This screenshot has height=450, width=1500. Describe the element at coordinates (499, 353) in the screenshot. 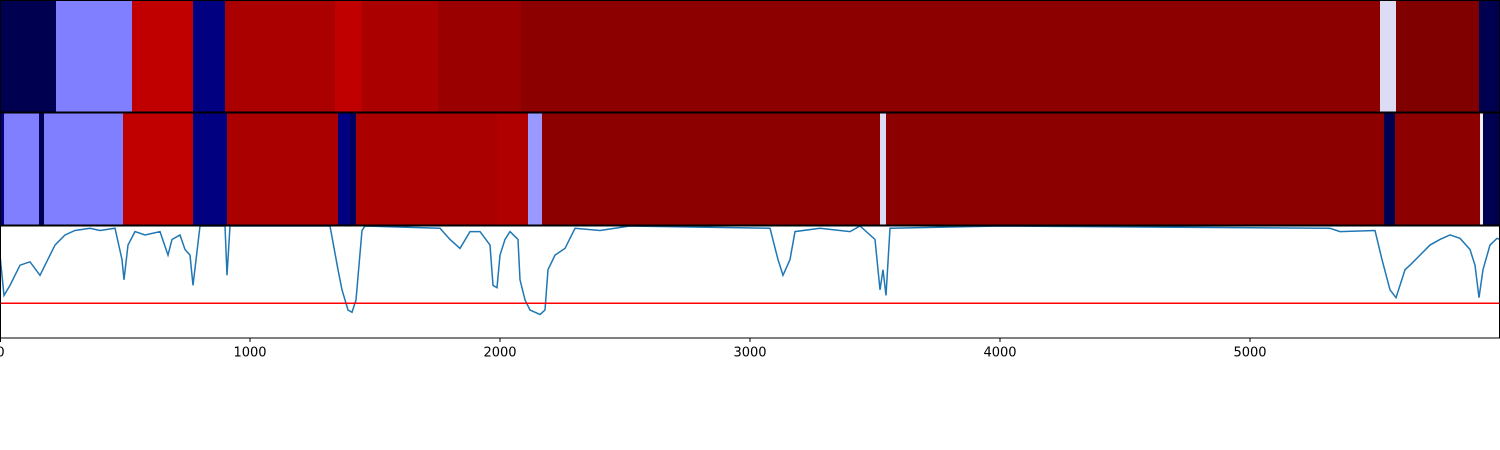

I see `x-tick-label: 2000` at that location.